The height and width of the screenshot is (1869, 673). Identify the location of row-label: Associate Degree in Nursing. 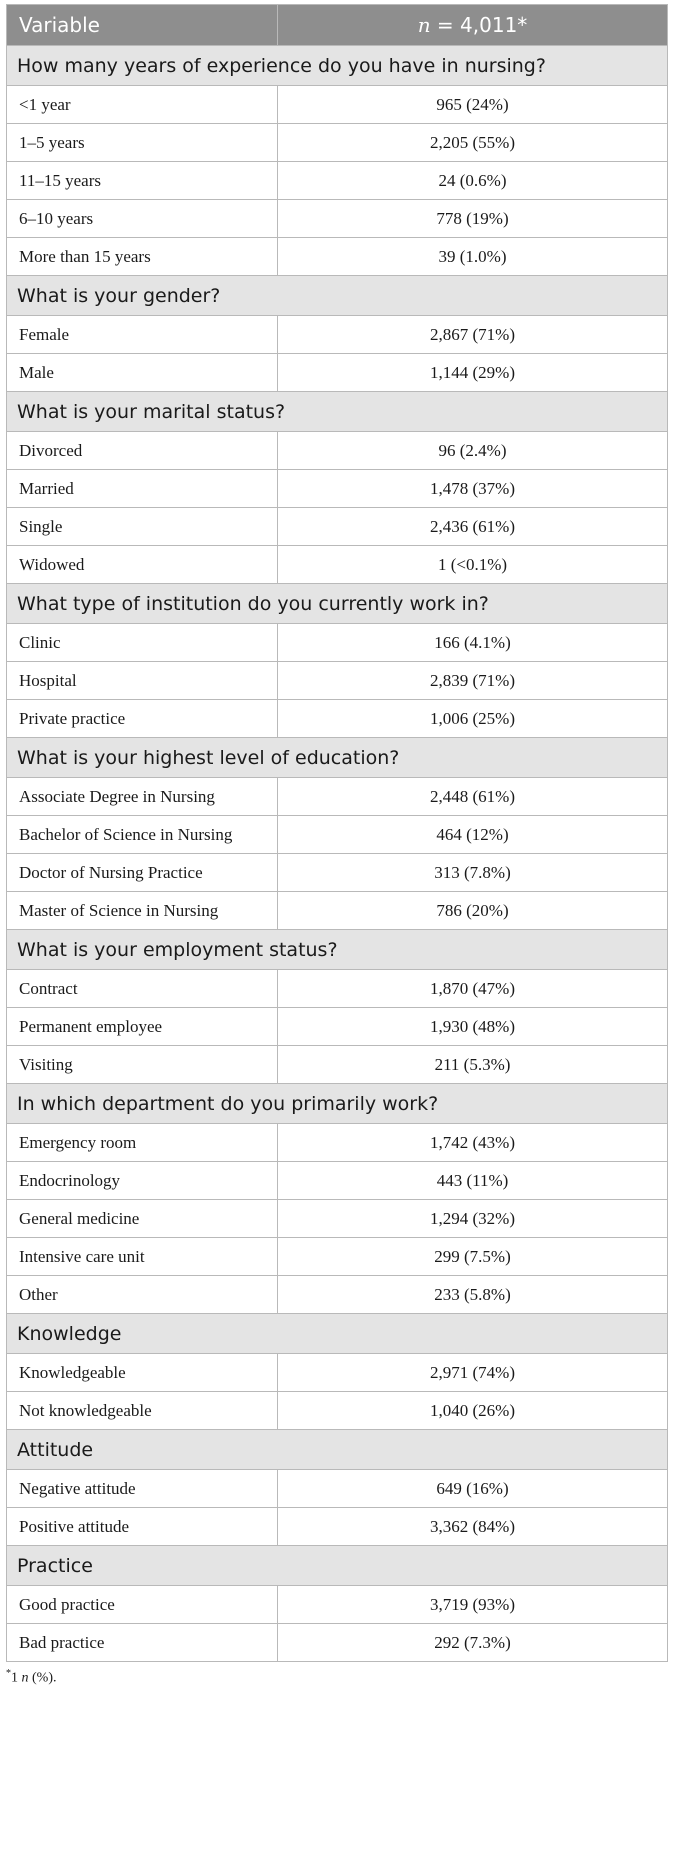
(142, 796).